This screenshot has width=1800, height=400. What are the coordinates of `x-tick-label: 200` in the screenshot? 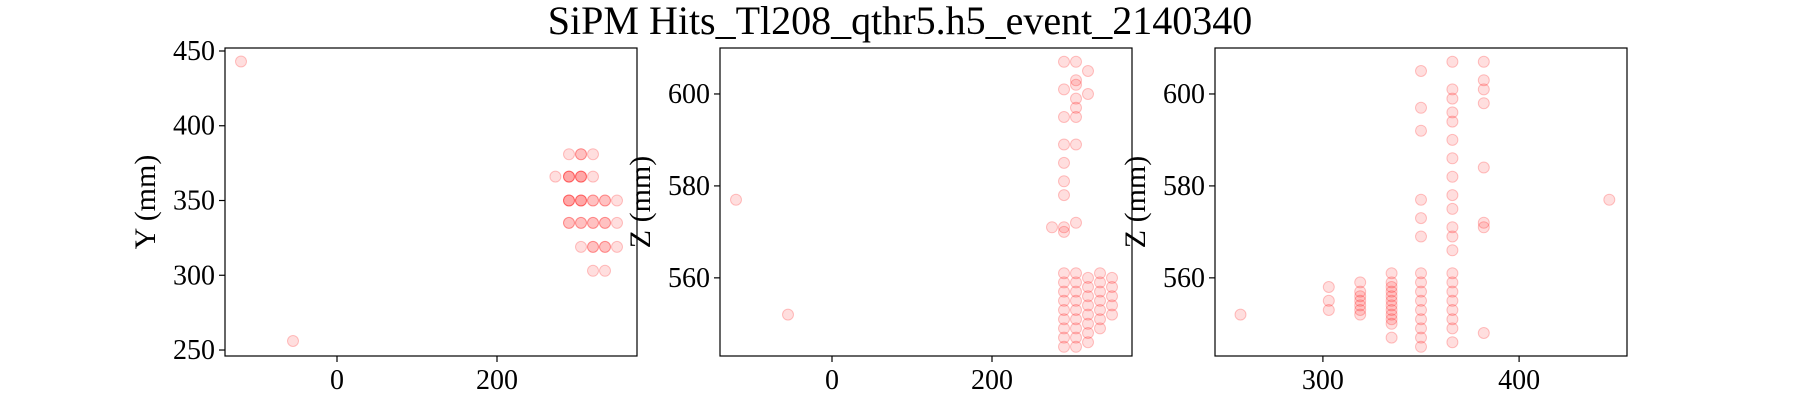 It's located at (497, 380).